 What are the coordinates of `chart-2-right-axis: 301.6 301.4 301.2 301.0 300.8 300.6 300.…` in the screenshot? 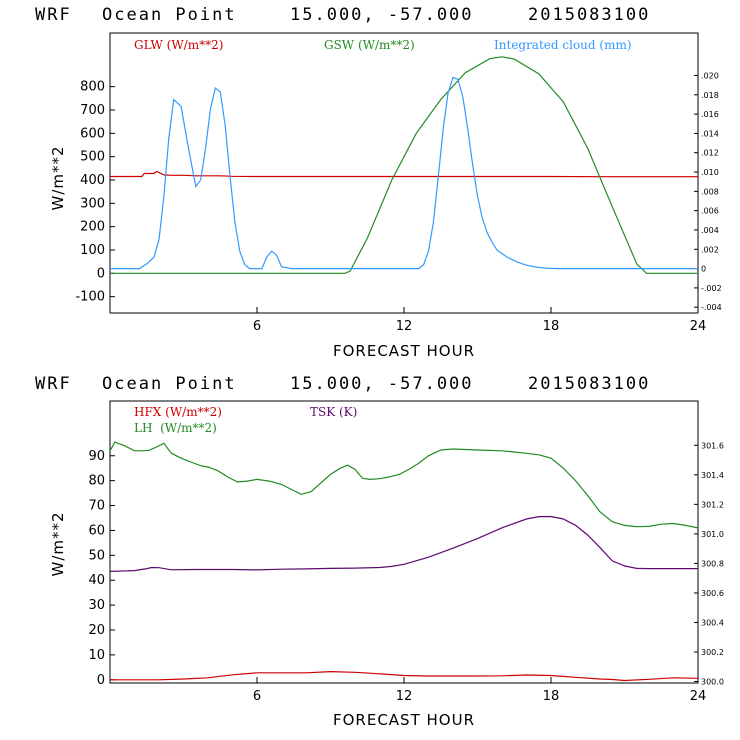 It's located at (709, 564).